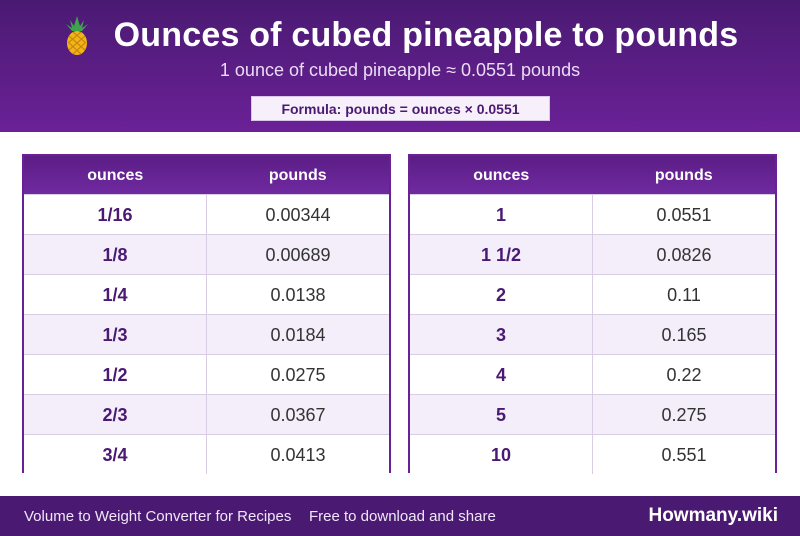 This screenshot has height=536, width=800. What do you see at coordinates (684, 415) in the screenshot?
I see `pounds-cell: 0.275` at bounding box center [684, 415].